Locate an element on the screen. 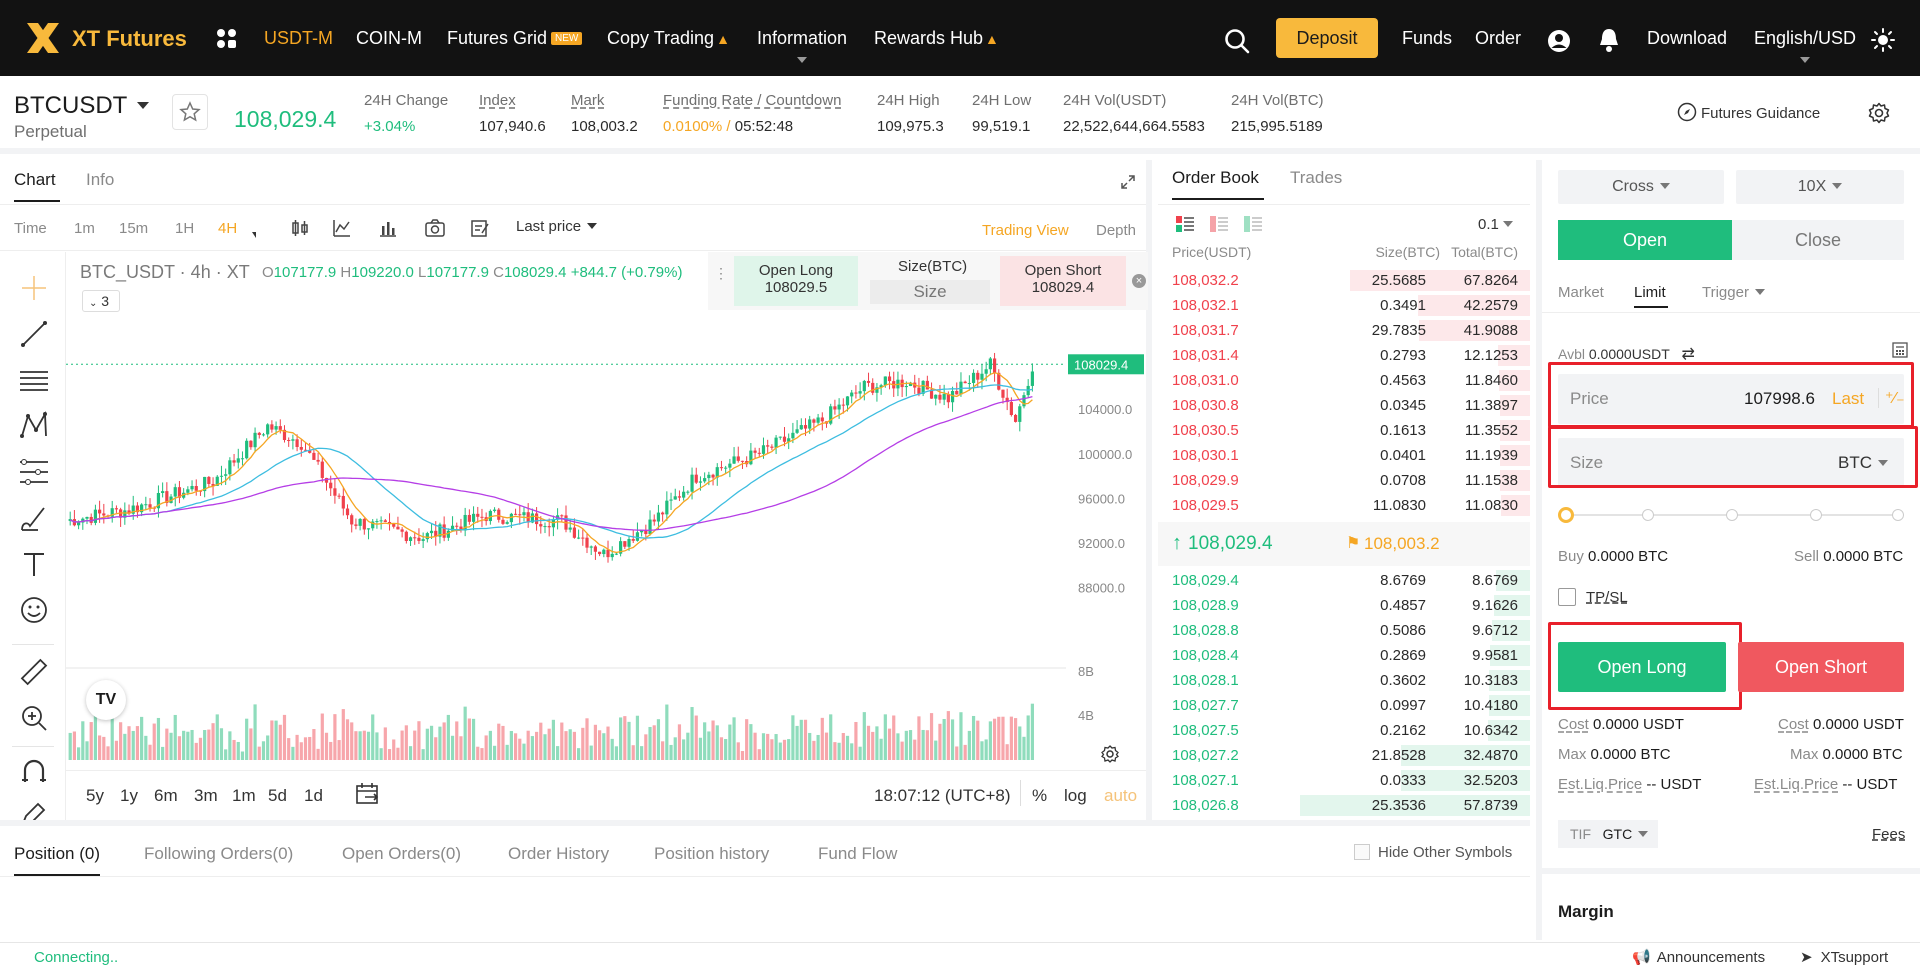  date-range-calendar-icon is located at coordinates (368, 795).